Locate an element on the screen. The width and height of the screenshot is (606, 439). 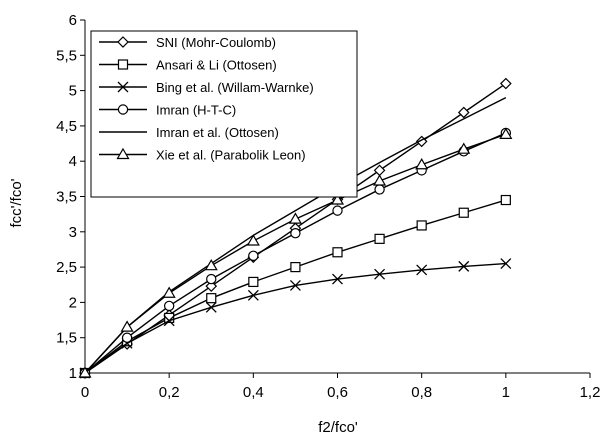
y-tick-label: 5,5 is located at coordinates (66, 55).